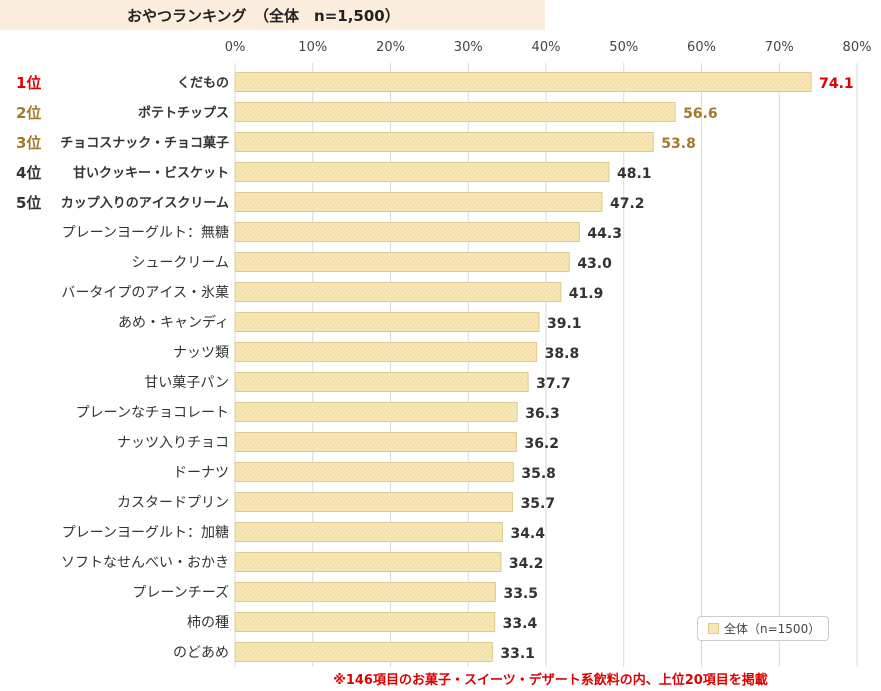 Image resolution: width=881 pixels, height=691 pixels. I want to click on category-label: ナッツ類, so click(201, 353).